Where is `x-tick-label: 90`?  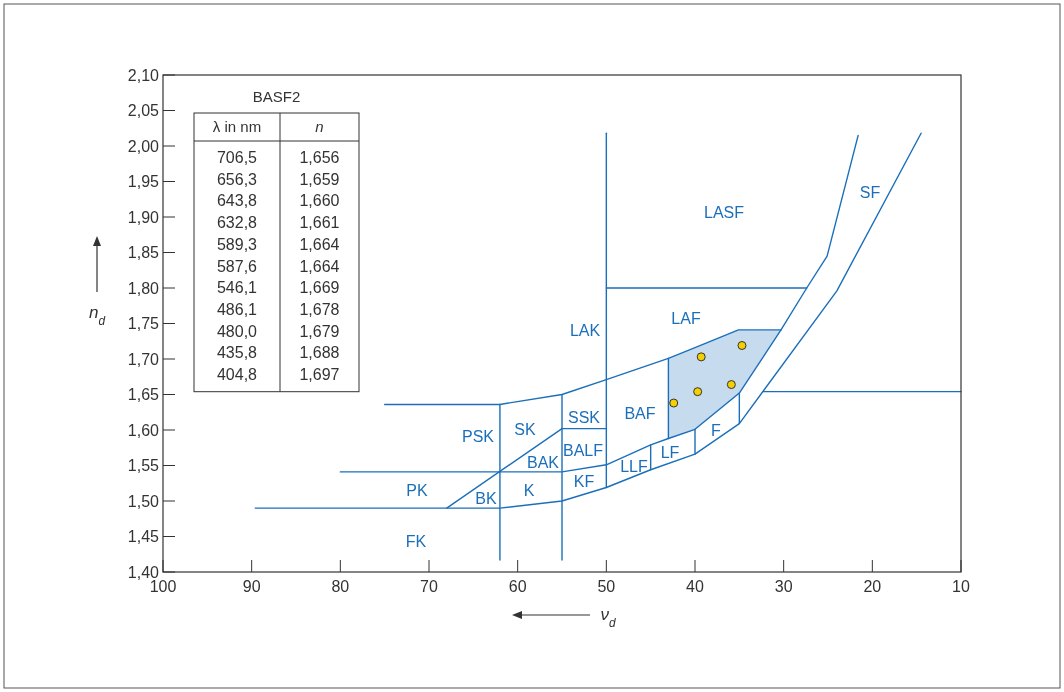 x-tick-label: 90 is located at coordinates (251, 586).